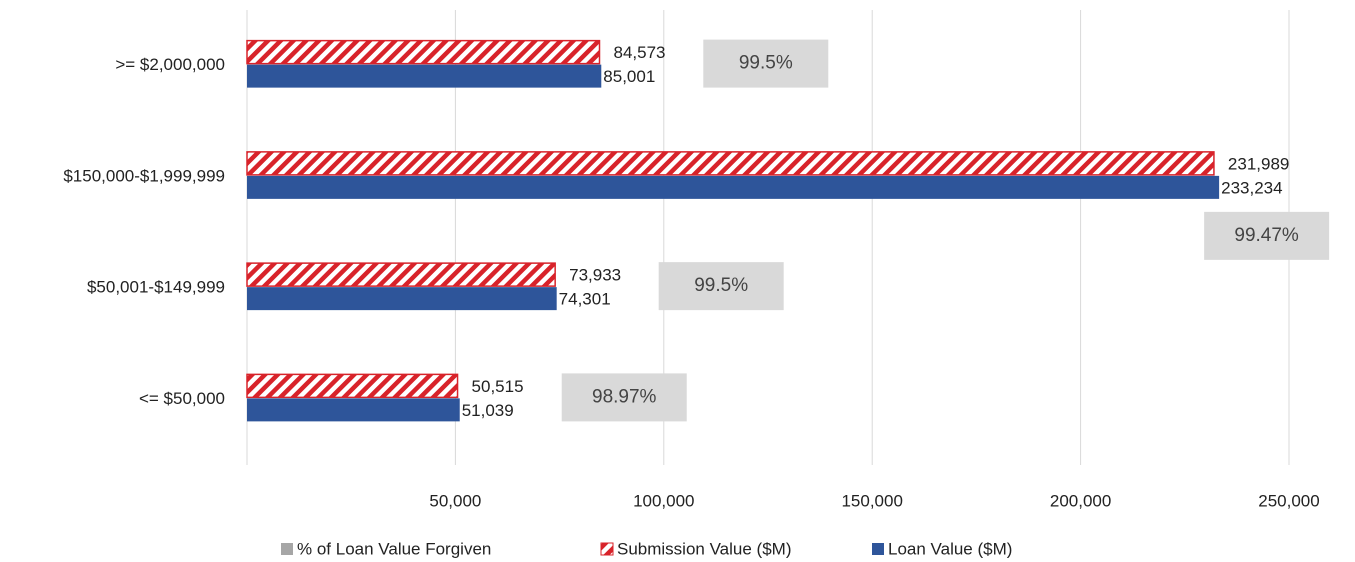 The width and height of the screenshot is (1355, 562). I want to click on data-label: 85,001, so click(629, 76).